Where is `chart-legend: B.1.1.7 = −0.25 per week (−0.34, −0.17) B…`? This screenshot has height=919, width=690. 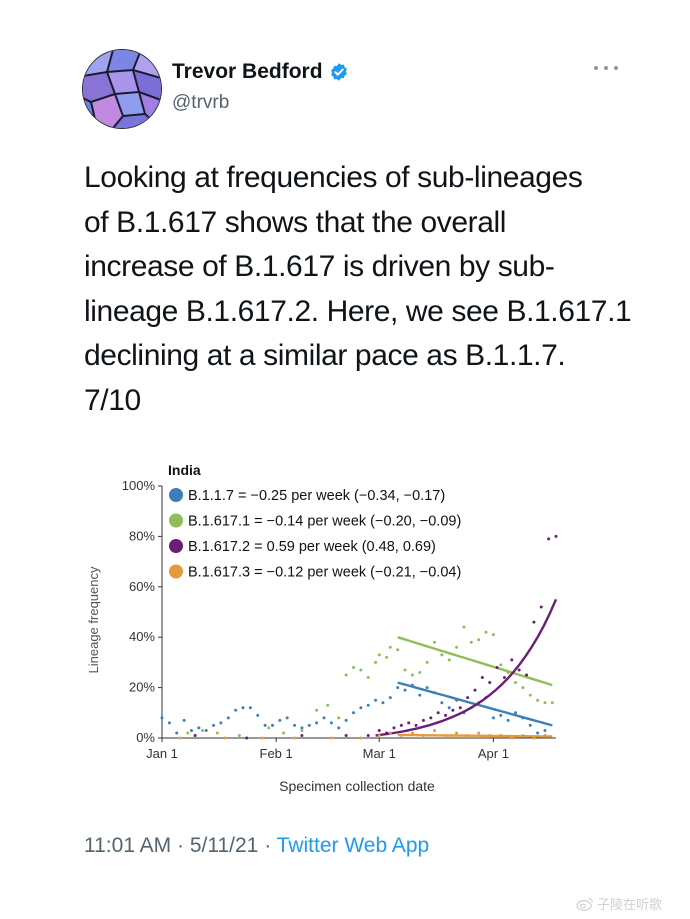
chart-legend: B.1.1.7 = −0.25 per week (−0.34, −0.17) B… is located at coordinates (315, 534).